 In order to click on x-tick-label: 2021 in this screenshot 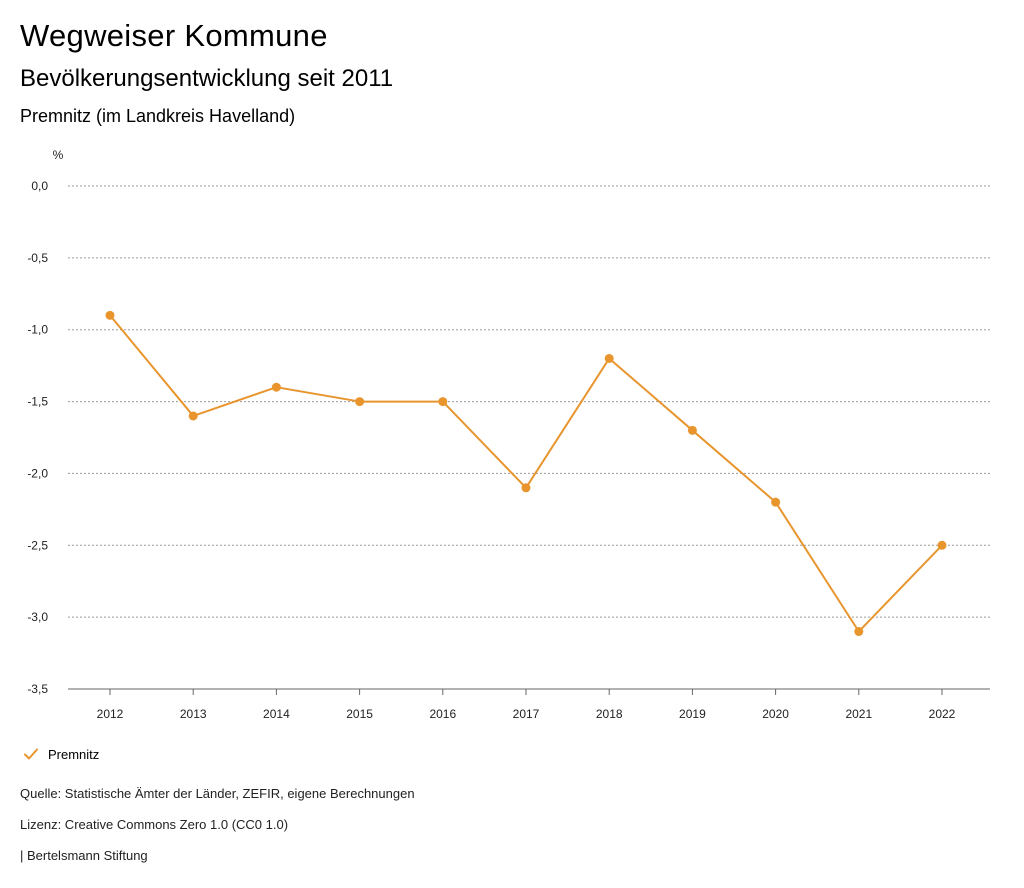, I will do `click(858, 714)`.